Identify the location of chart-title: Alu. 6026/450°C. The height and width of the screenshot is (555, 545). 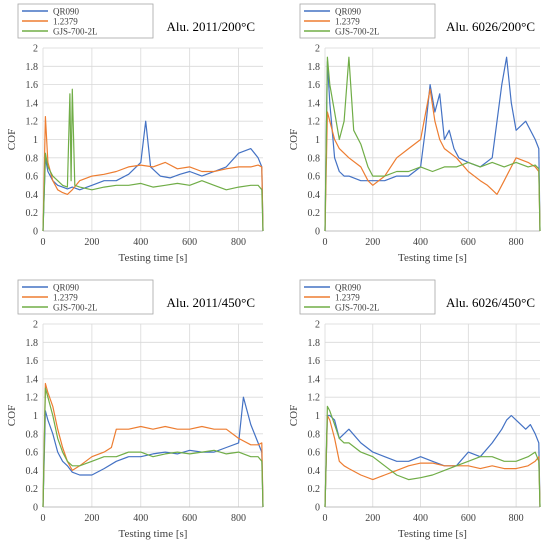
(490, 302).